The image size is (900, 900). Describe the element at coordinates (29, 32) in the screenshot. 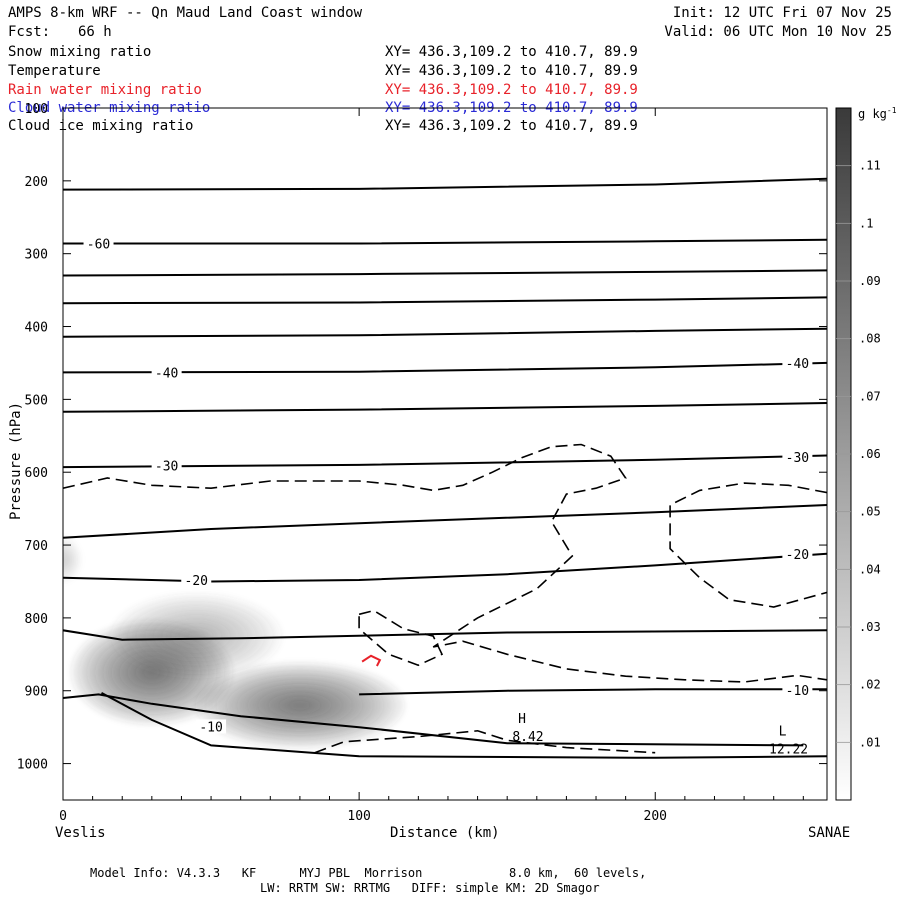

I see `forecast-label: Fcst:` at that location.